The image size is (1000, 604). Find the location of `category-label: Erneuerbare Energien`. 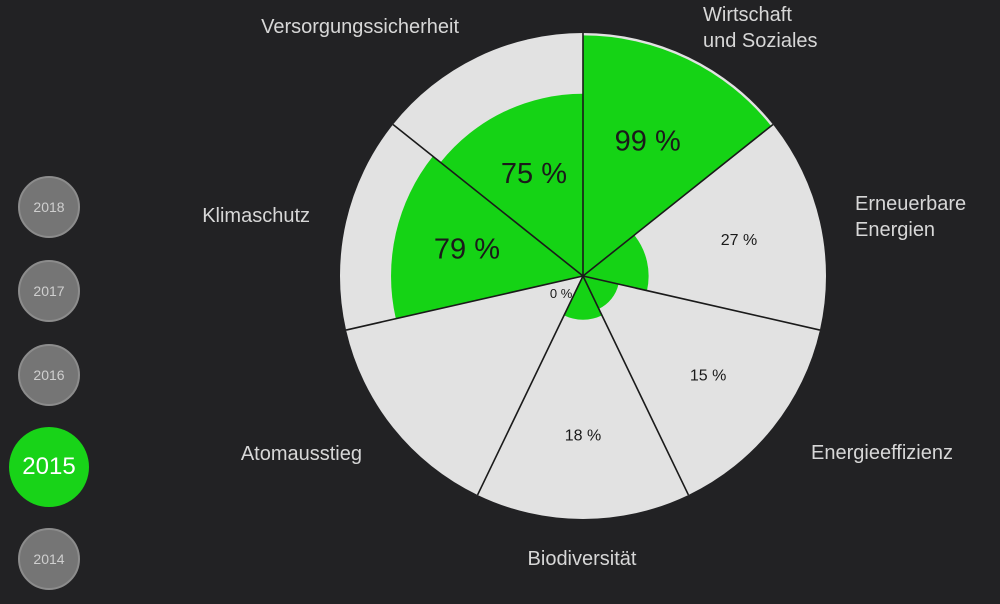

category-label: Erneuerbare Energien is located at coordinates (910, 217).